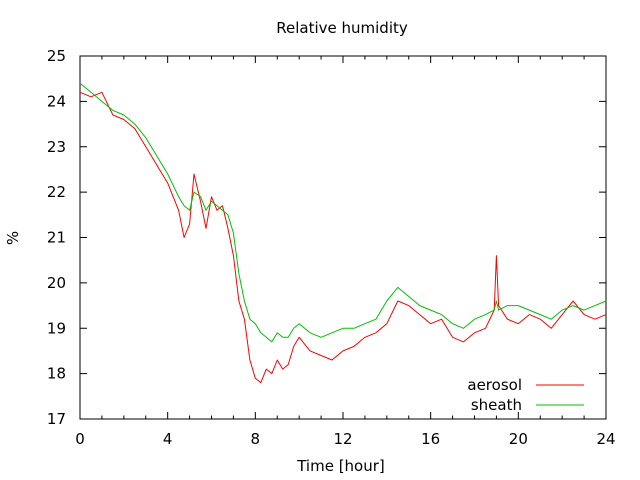  I want to click on y-axis-label: %, so click(13, 238).